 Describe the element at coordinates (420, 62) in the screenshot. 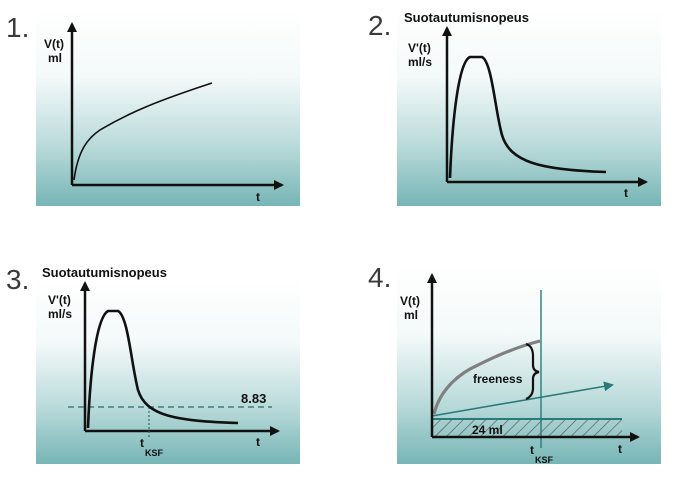

I see `panel-2-y-unit: ml/s` at that location.